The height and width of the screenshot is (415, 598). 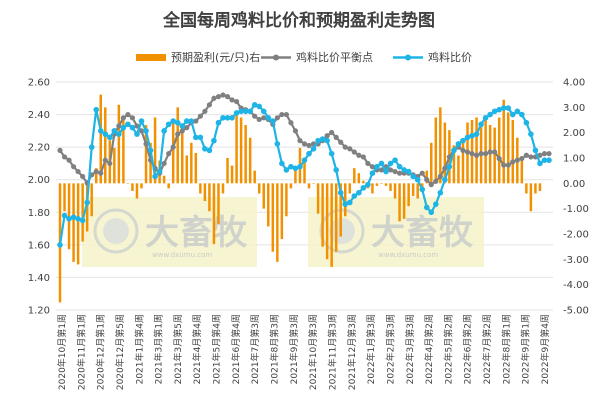 I want to click on y-right-tick-label: -1.00, so click(x=576, y=209).